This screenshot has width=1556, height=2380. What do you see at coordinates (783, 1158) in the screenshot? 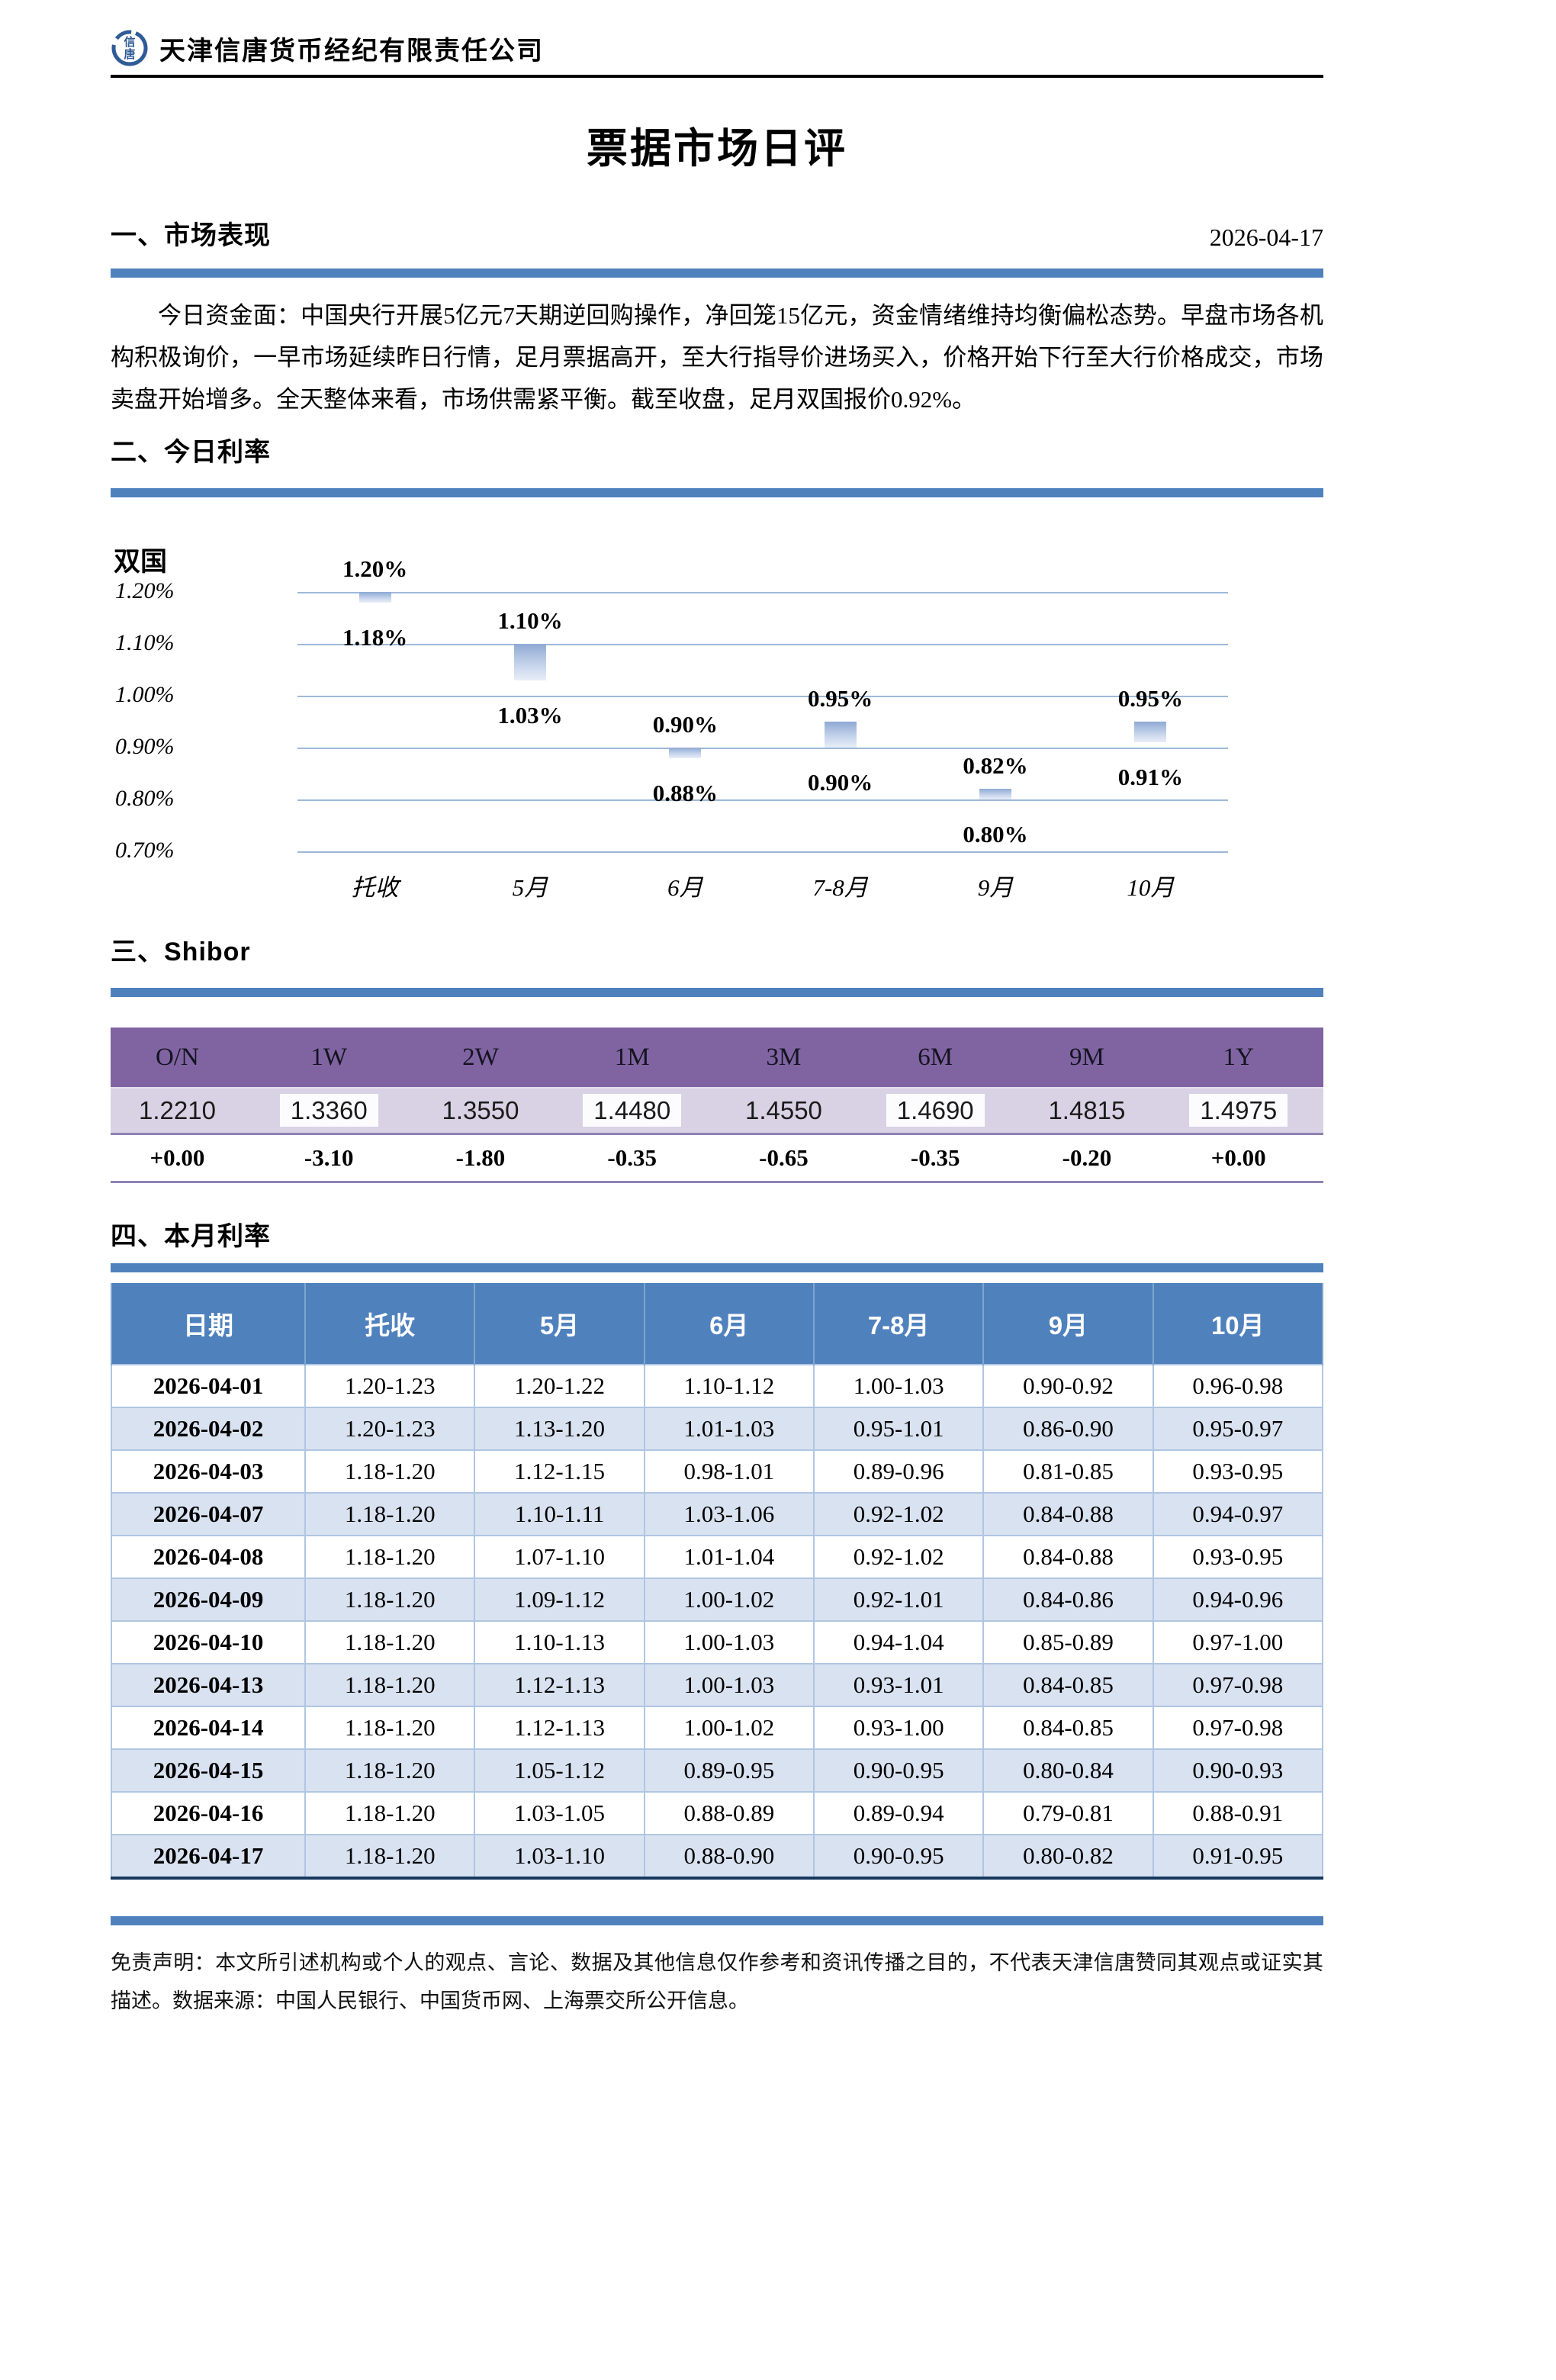
I see `shibor-change-value: -0.65` at bounding box center [783, 1158].